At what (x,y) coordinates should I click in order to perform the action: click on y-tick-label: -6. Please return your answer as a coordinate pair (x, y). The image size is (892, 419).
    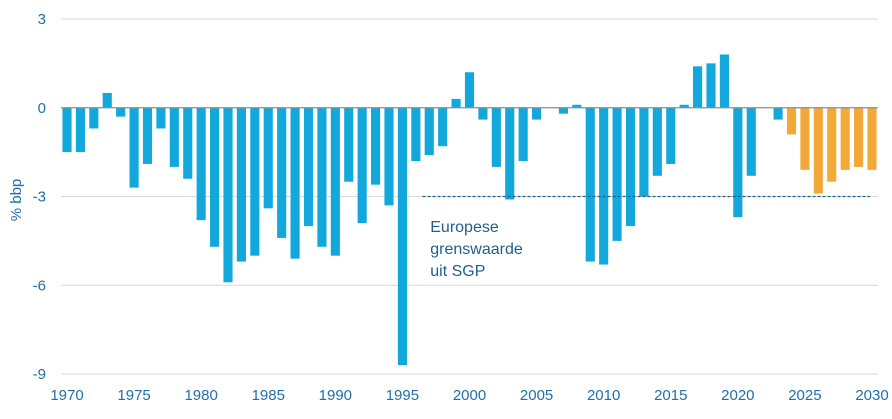
    Looking at the image, I should click on (39, 285).